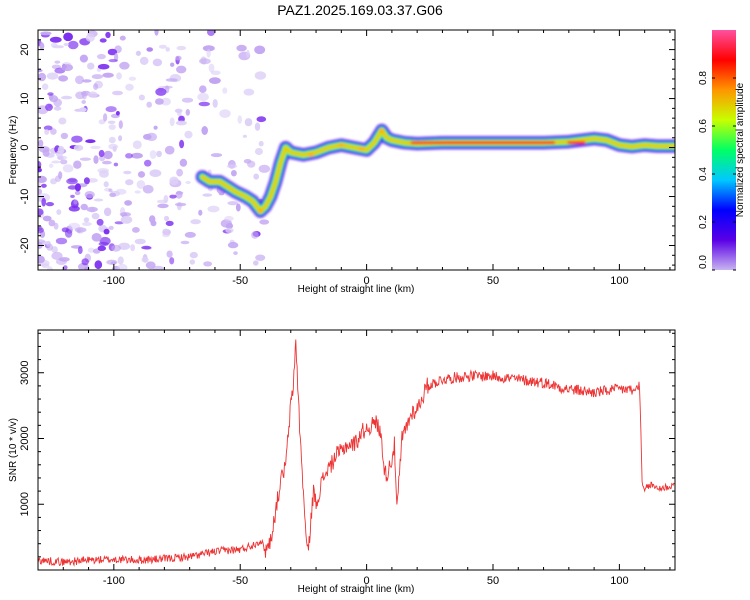 Image resolution: width=750 pixels, height=600 pixels. I want to click on y-tick-label: -10, so click(25, 197).